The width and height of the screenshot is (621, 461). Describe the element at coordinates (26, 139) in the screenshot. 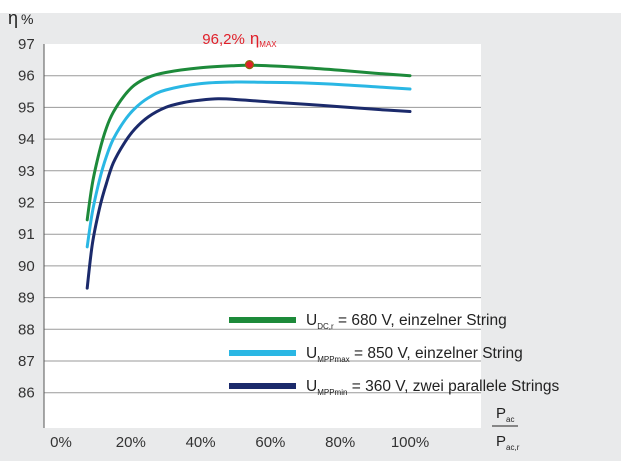

I see `y-tick-label: 94` at that location.